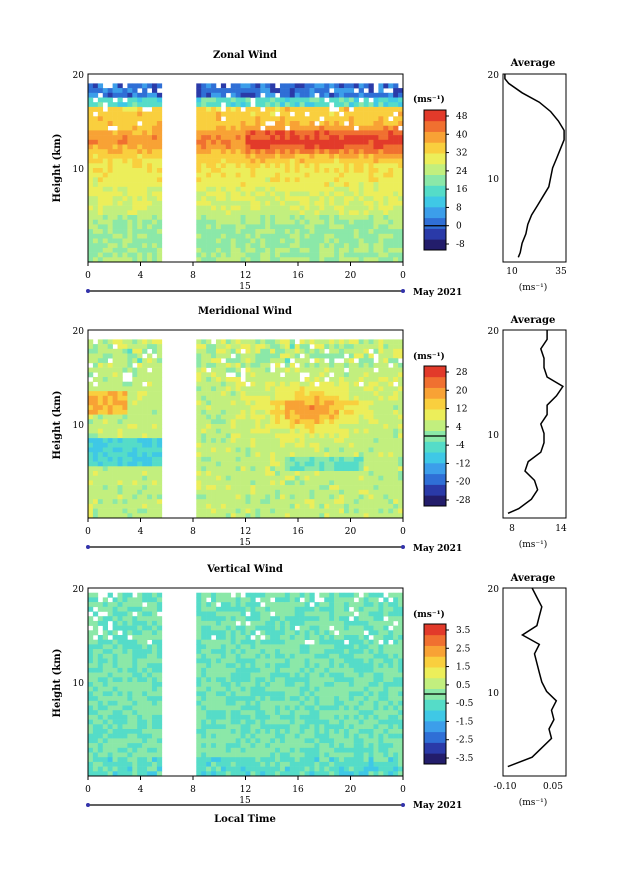 The height and width of the screenshot is (873, 617). I want to click on colorbar-swatch, so click(435, 116).